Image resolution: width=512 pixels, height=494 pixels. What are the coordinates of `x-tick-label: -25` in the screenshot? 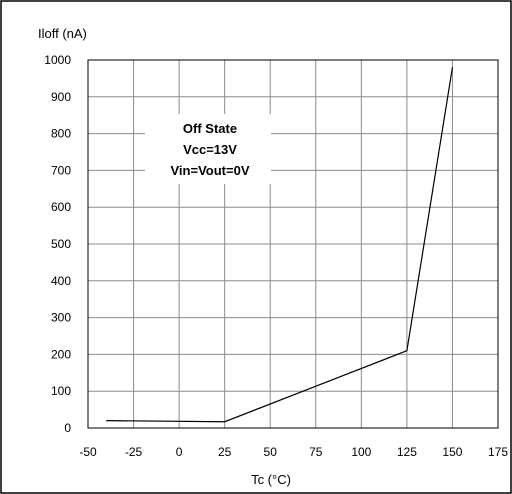 It's located at (134, 452).